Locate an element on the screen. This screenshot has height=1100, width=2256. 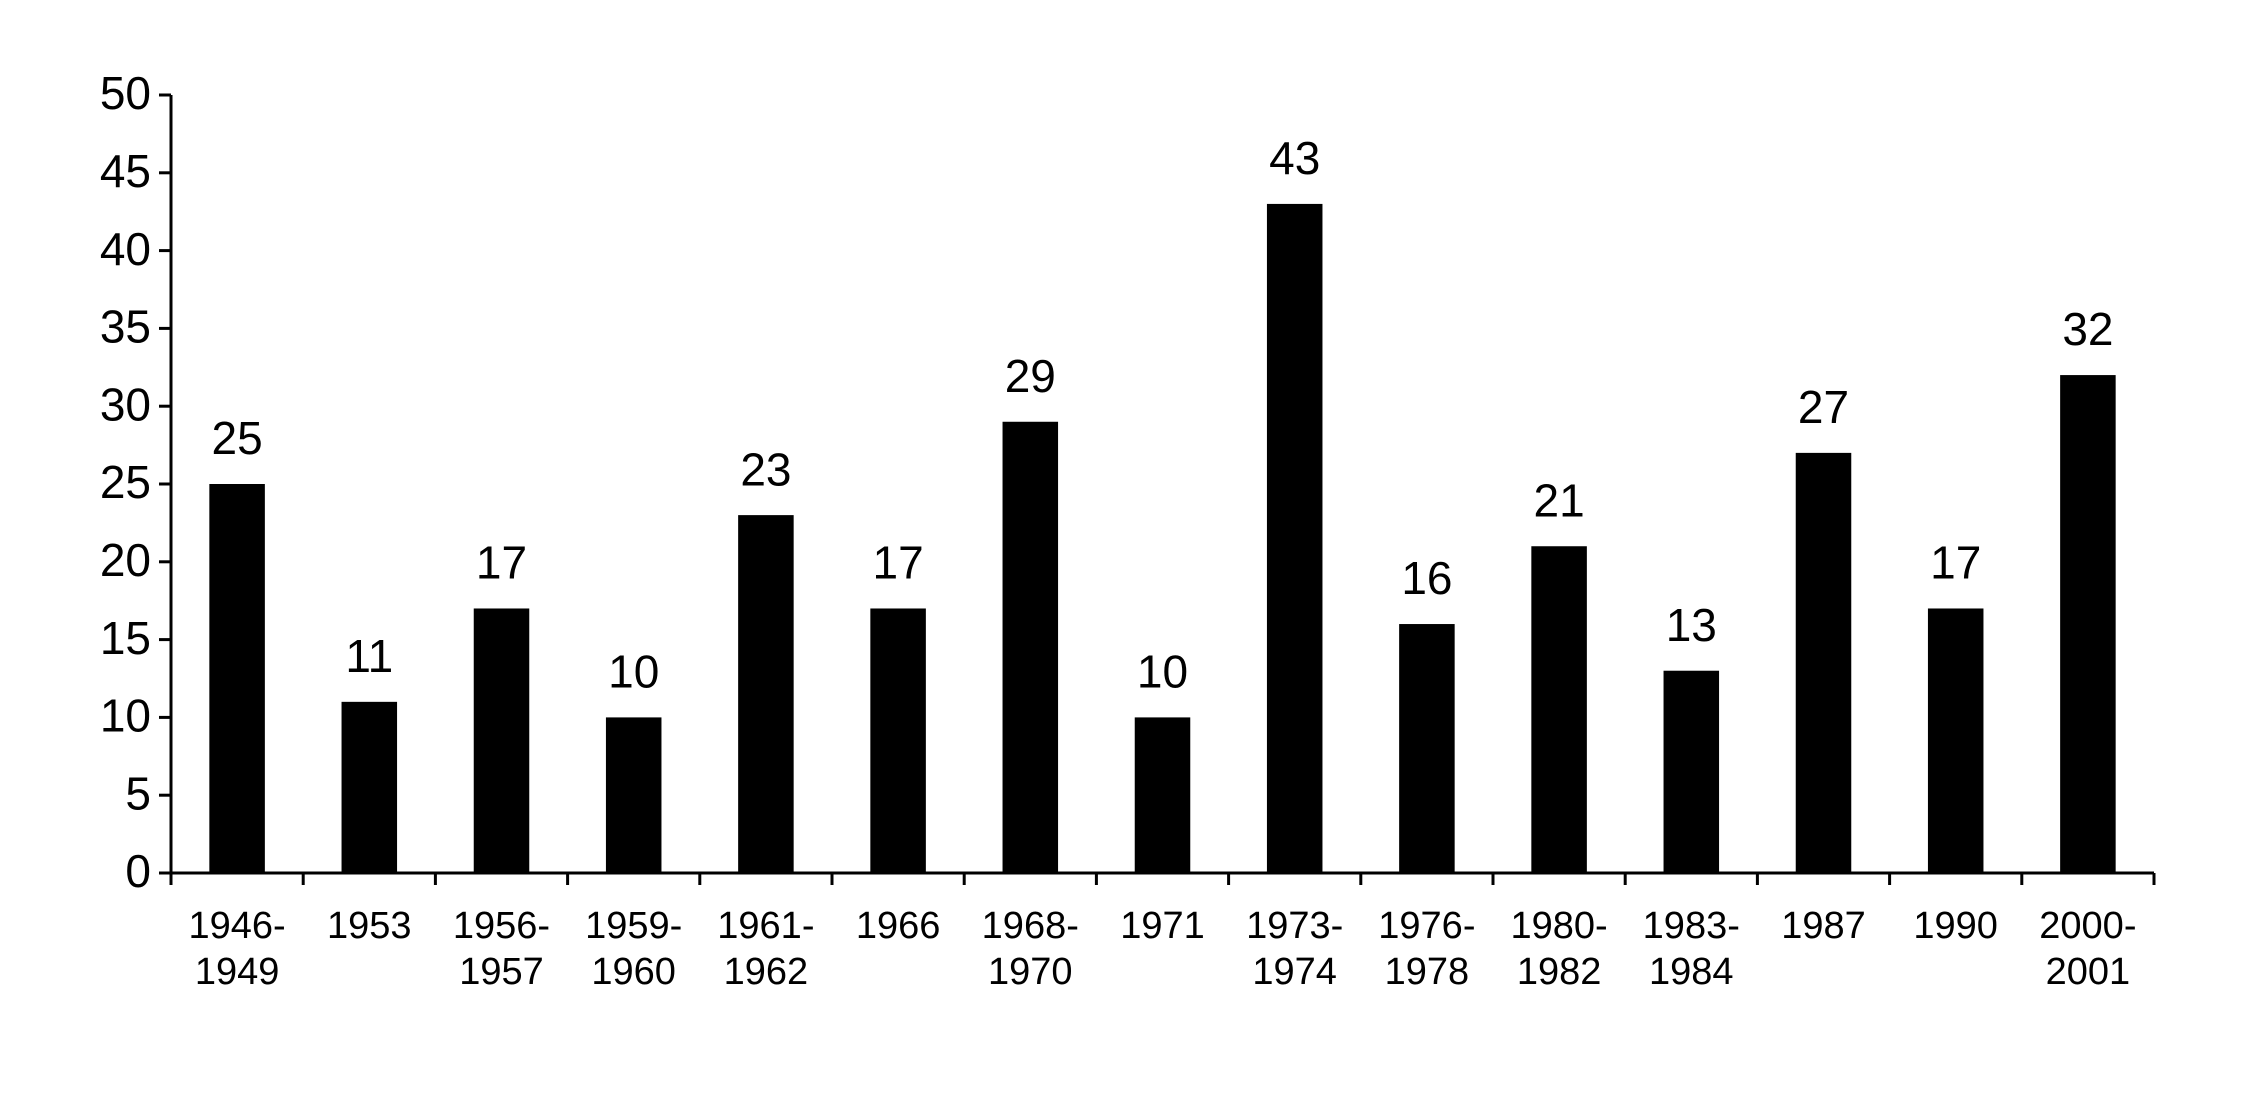
x-tick-label: 1953 is located at coordinates (369, 926).